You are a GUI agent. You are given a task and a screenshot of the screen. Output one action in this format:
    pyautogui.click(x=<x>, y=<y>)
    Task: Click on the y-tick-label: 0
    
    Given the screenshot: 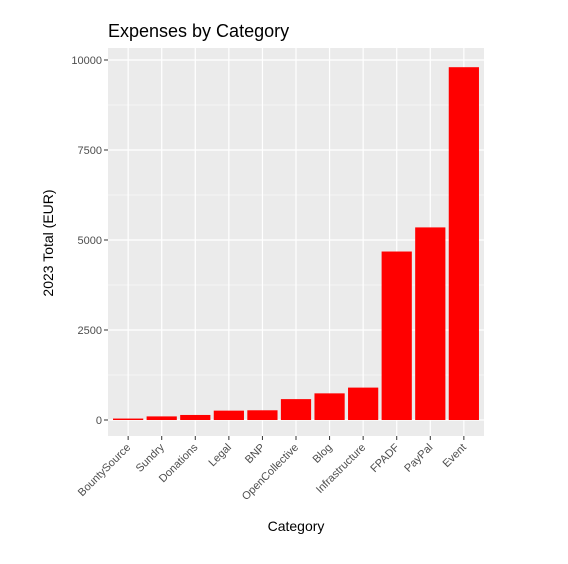 What is the action you would take?
    pyautogui.click(x=99, y=421)
    